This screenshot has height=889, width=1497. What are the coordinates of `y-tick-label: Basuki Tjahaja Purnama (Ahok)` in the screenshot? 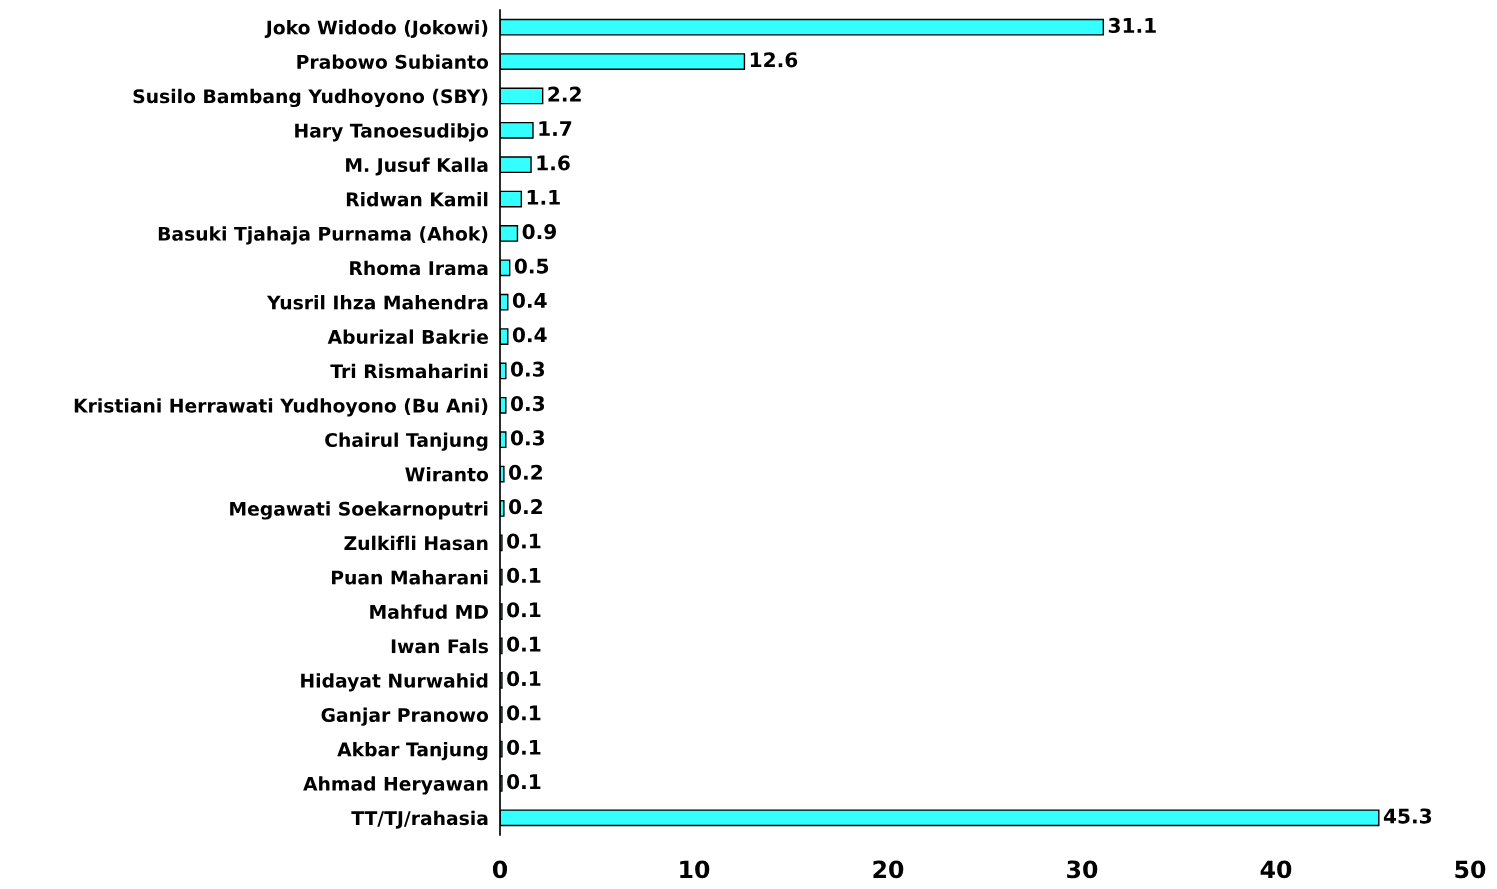 It's located at (323, 235).